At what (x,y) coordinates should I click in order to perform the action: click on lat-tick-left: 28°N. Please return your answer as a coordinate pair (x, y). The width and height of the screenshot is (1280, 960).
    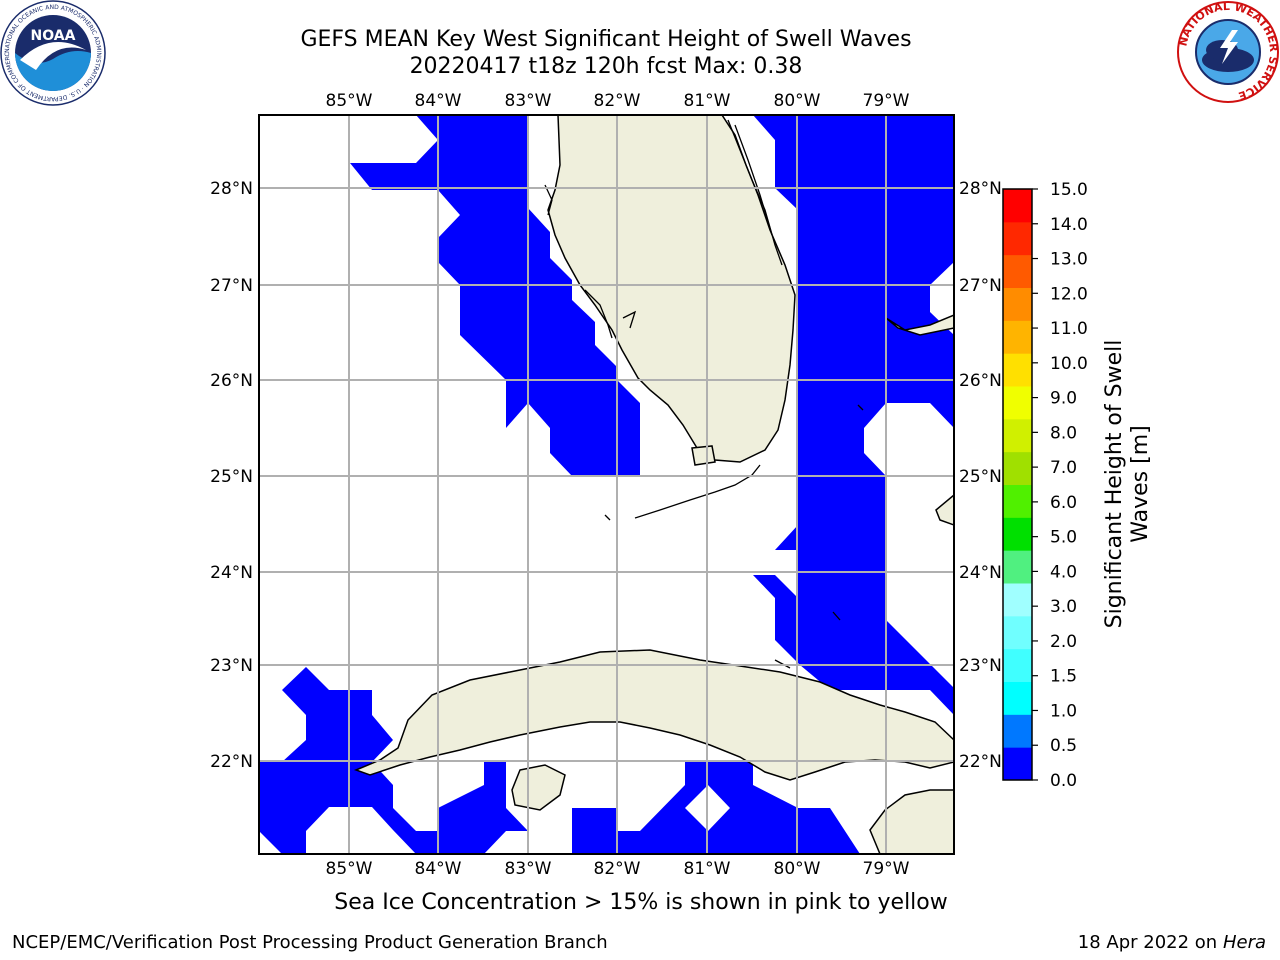
    Looking at the image, I should click on (231, 189).